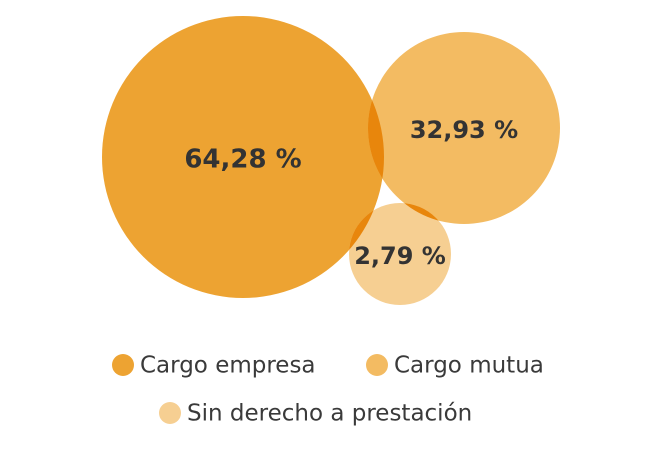  What do you see at coordinates (469, 366) in the screenshot?
I see `legend-label-cargo-mutua: Cargo mutua` at bounding box center [469, 366].